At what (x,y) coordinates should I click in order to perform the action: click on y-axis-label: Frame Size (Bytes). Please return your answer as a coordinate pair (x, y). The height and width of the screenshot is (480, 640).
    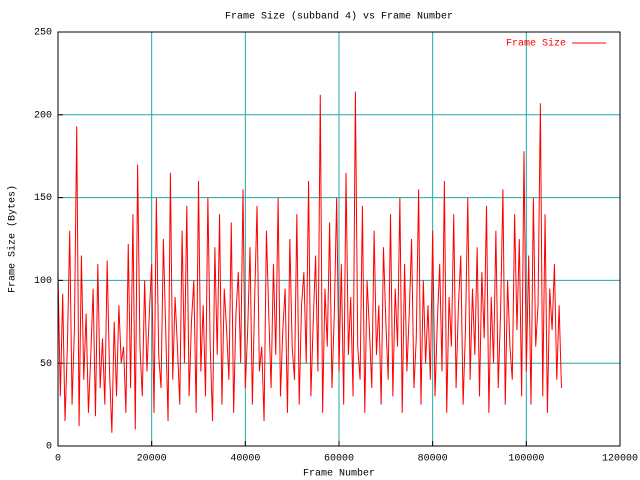
    Looking at the image, I should click on (13, 239).